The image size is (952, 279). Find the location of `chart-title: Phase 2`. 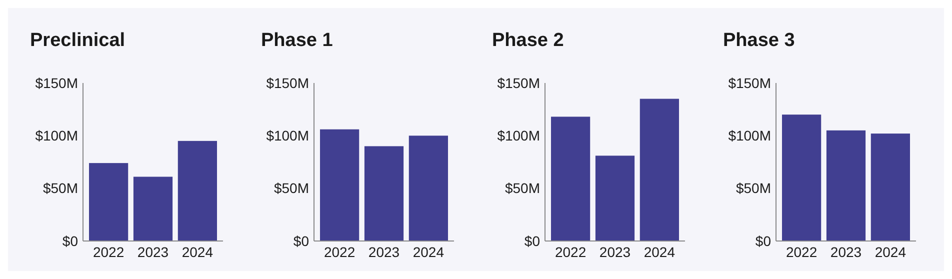

chart-title: Phase 2 is located at coordinates (528, 40).